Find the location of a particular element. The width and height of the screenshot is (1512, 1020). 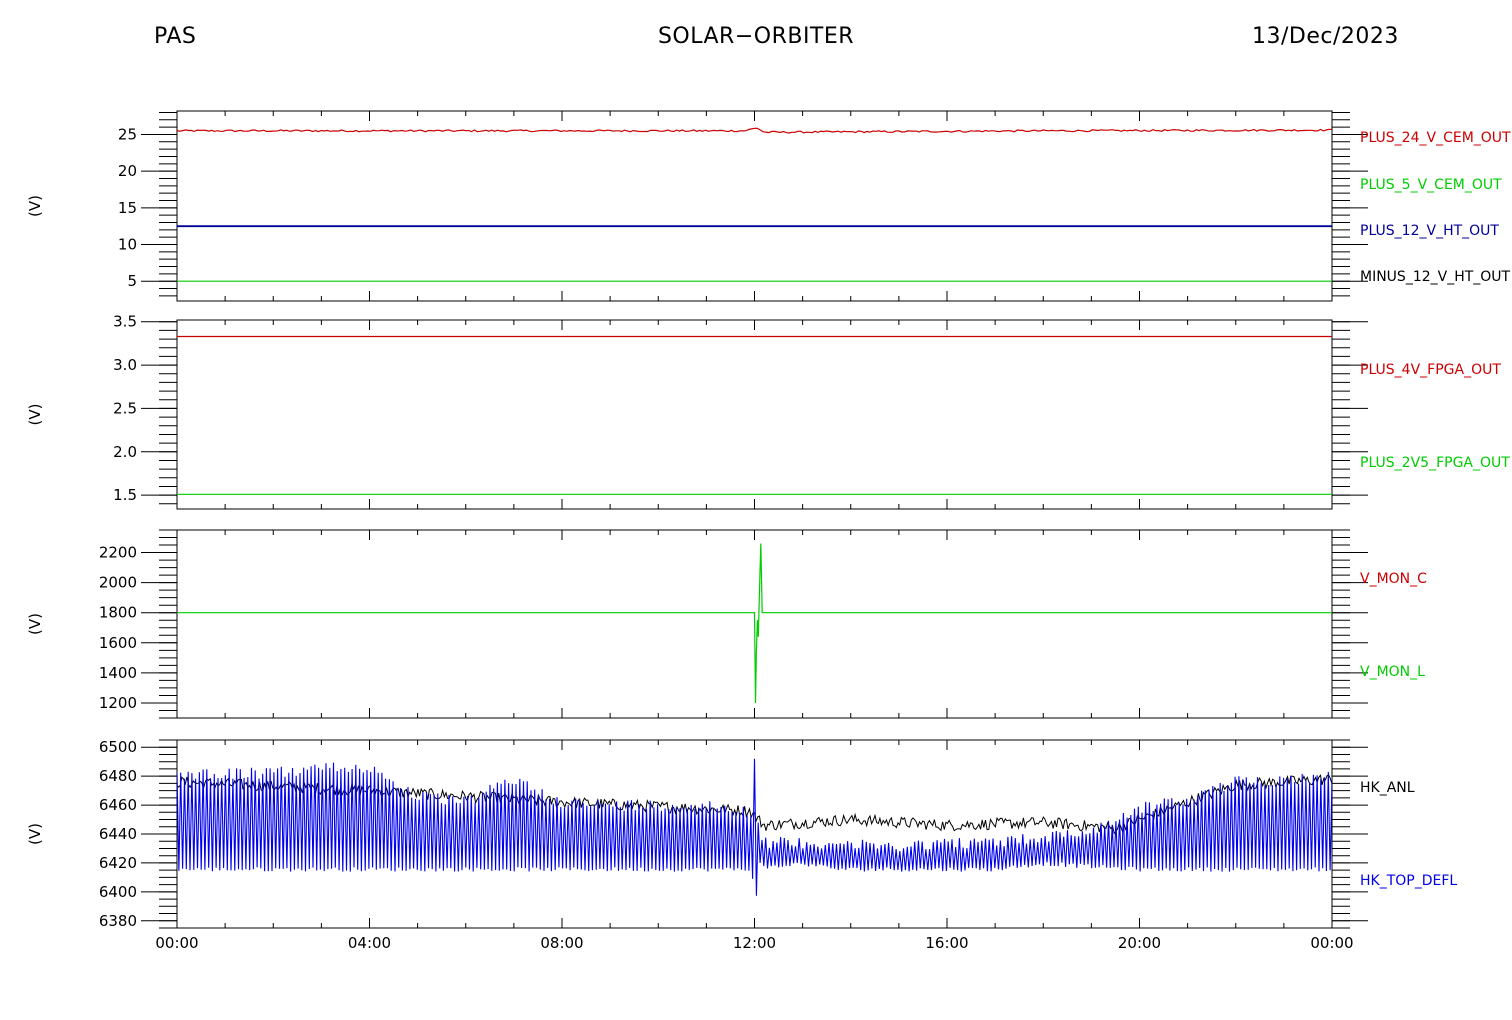

legend-label: MINUS_12_V_HT_OUT is located at coordinates (1435, 277).